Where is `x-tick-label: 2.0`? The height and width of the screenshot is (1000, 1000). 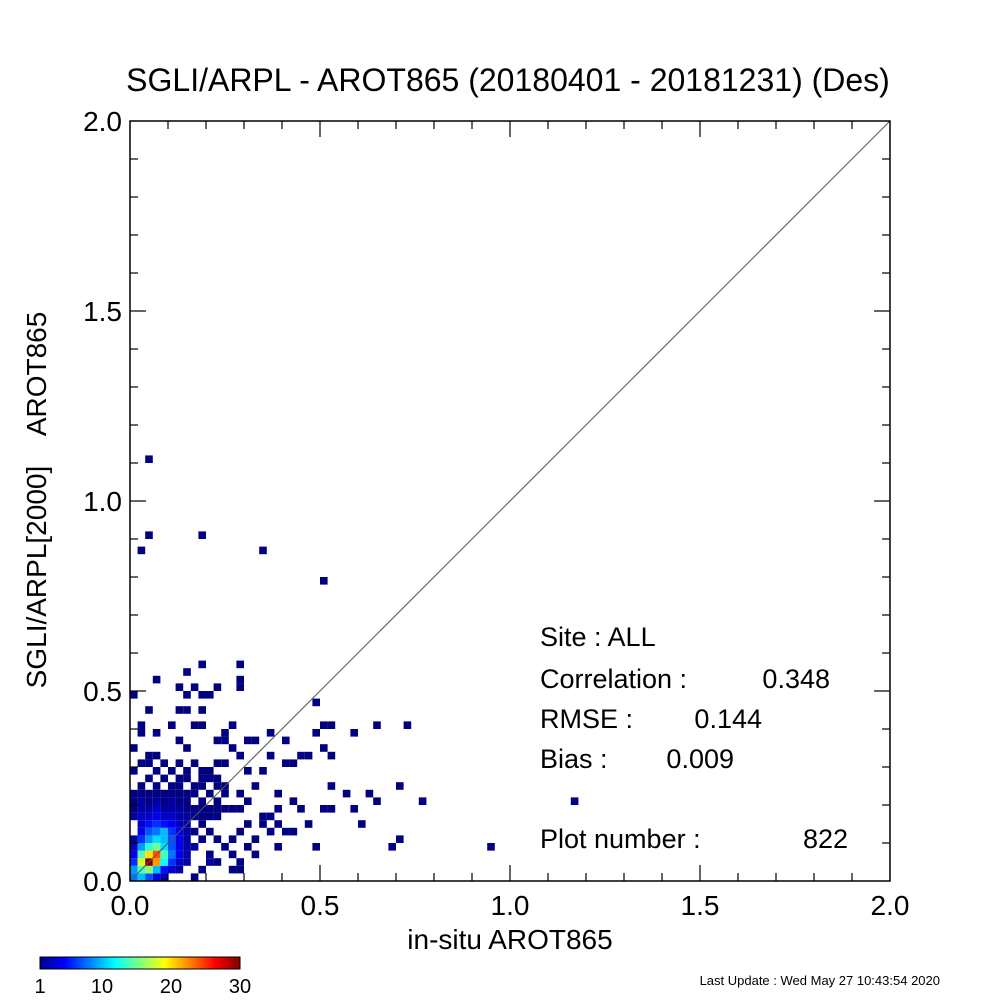
x-tick-label: 2.0 is located at coordinates (890, 905).